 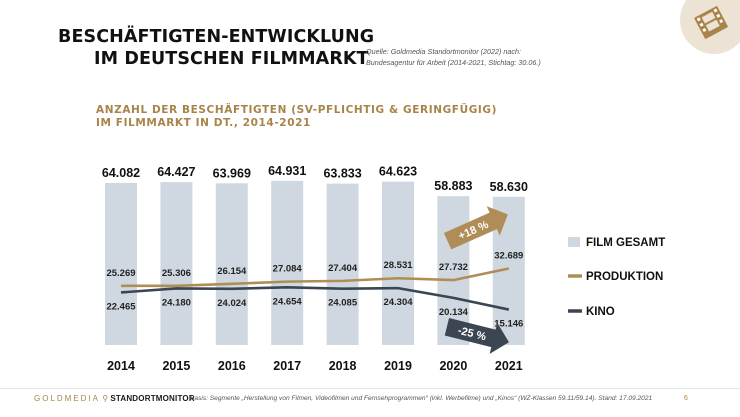 I want to click on bar-value-label: 64.931, so click(x=287, y=171).